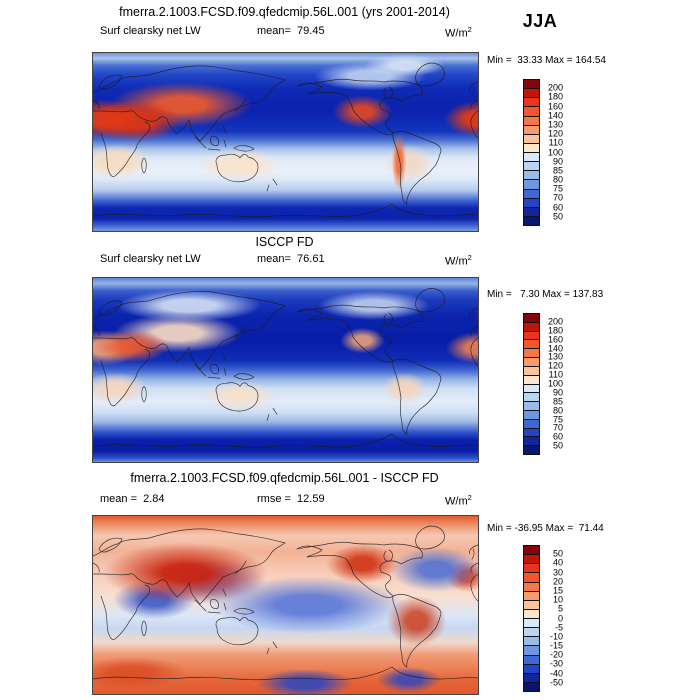  I want to click on panel3-units-base: W/m, so click(456, 501).